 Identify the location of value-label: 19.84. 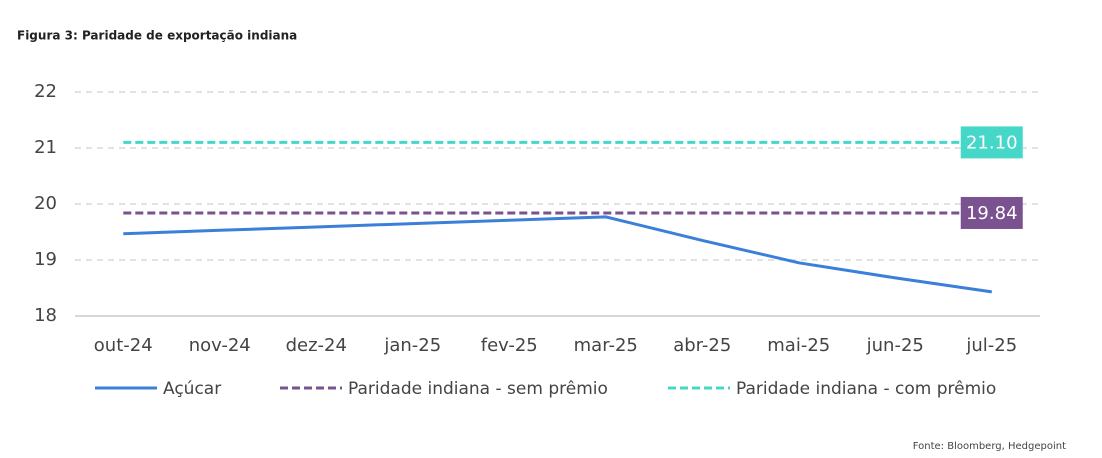
(992, 213).